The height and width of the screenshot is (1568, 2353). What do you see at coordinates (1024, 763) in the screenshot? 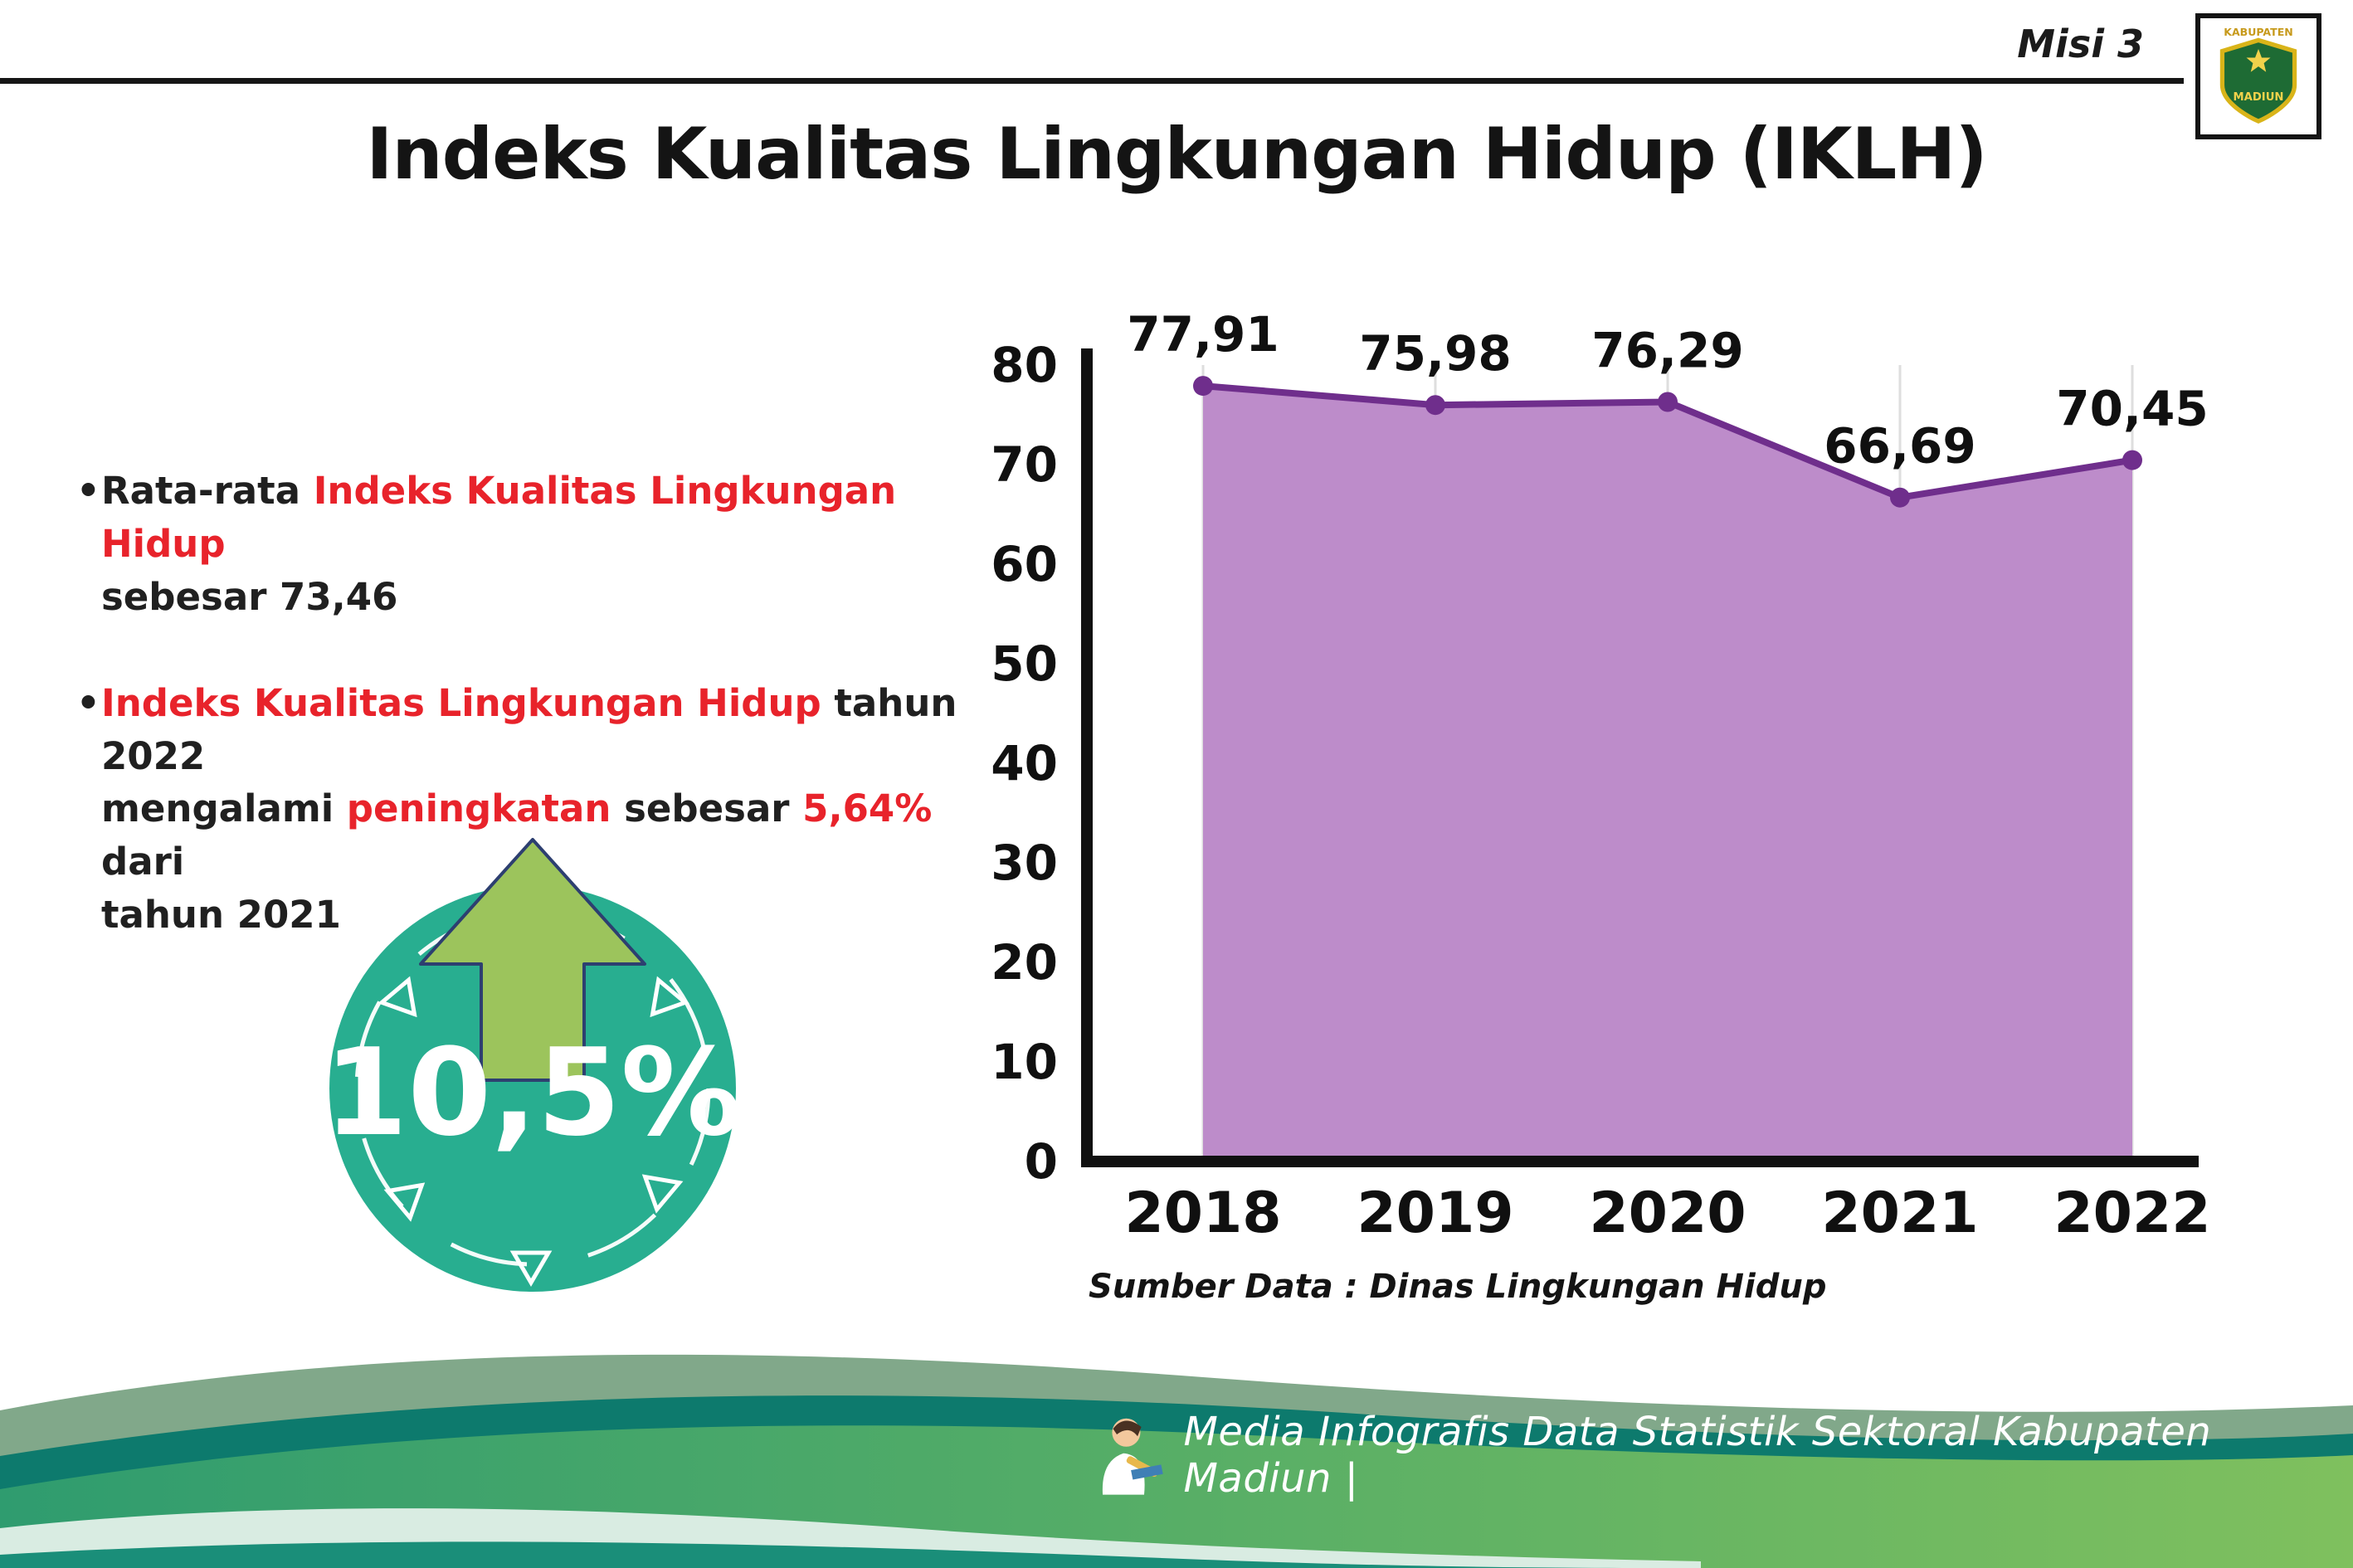
I see `y-tick-label: 40` at bounding box center [1024, 763].